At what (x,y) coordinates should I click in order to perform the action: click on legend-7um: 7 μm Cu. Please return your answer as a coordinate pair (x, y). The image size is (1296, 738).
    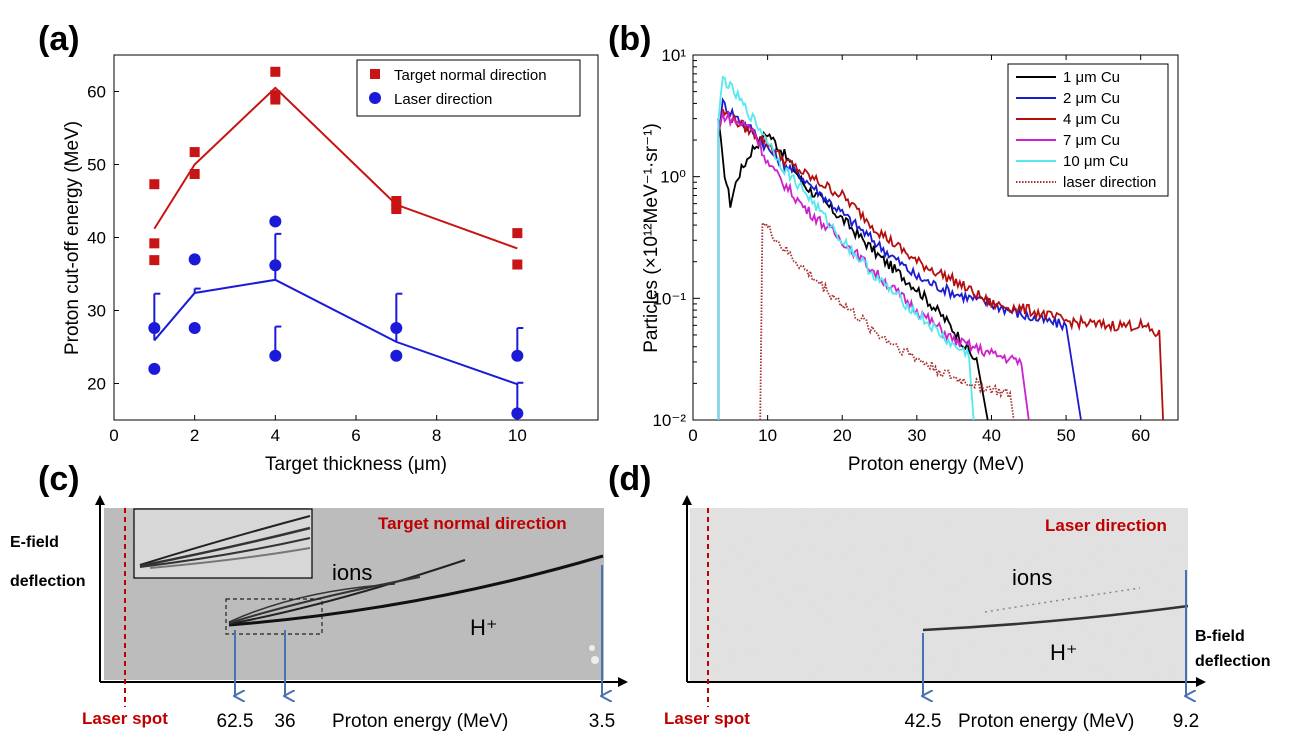
    Looking at the image, I should click on (1091, 140).